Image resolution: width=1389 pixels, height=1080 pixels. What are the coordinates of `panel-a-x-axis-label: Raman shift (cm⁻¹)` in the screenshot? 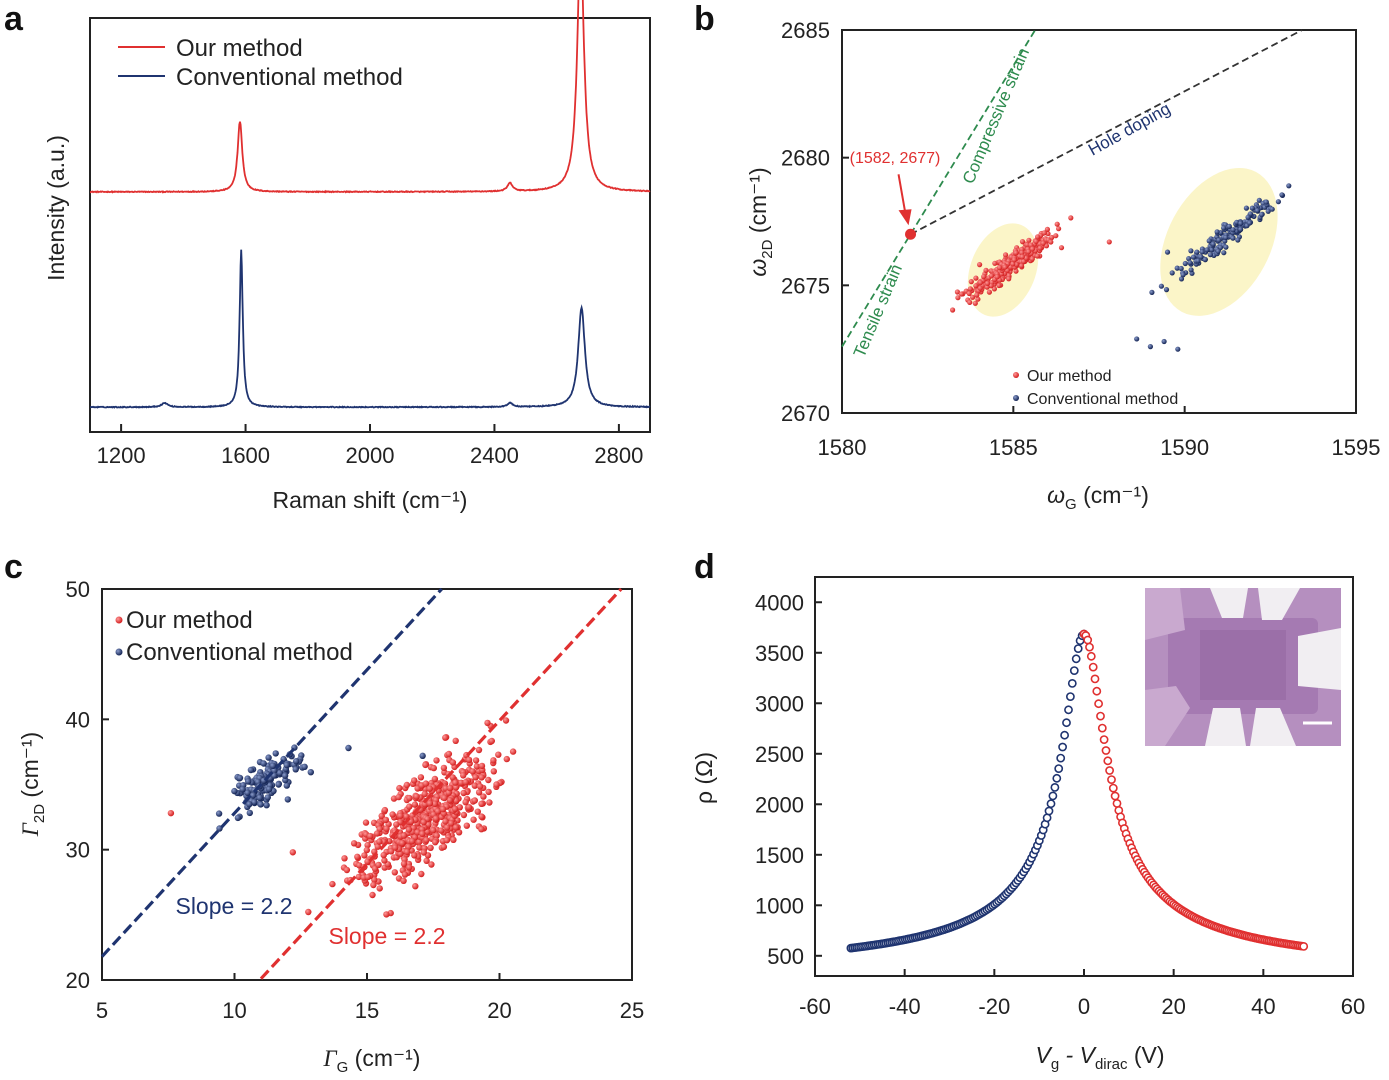 It's located at (370, 500).